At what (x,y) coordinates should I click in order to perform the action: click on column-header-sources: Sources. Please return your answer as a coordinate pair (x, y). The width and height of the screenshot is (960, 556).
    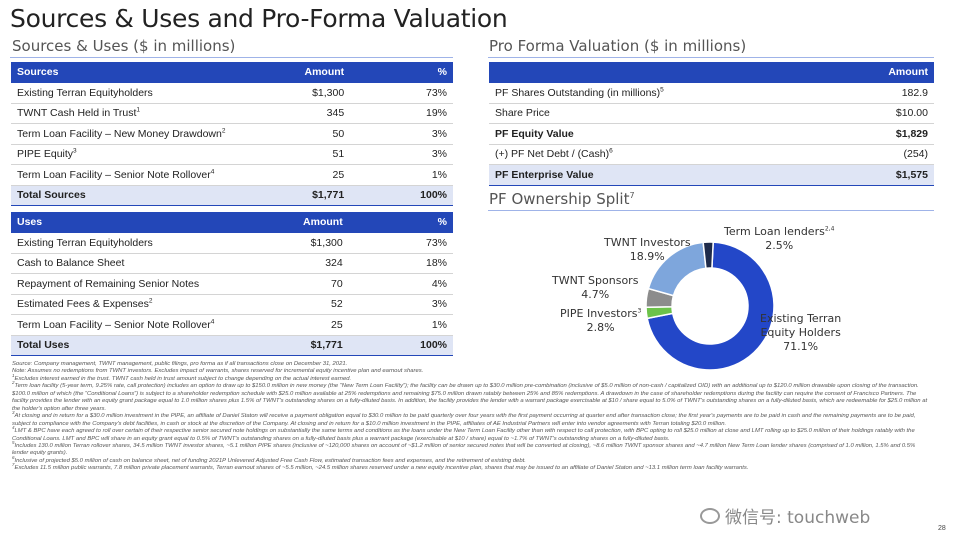
    Looking at the image, I should click on (144, 72).